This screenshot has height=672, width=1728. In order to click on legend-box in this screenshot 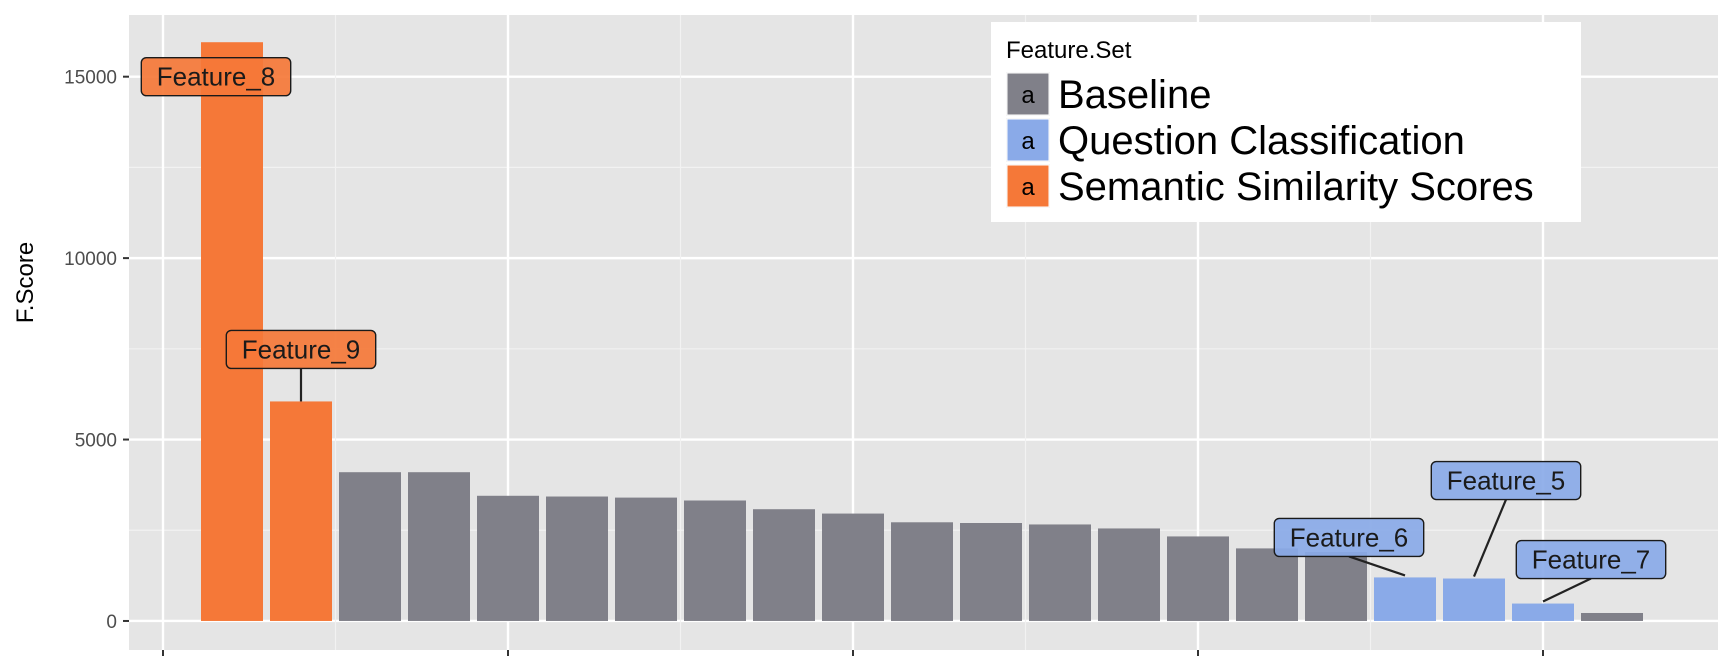, I will do `click(1286, 122)`.